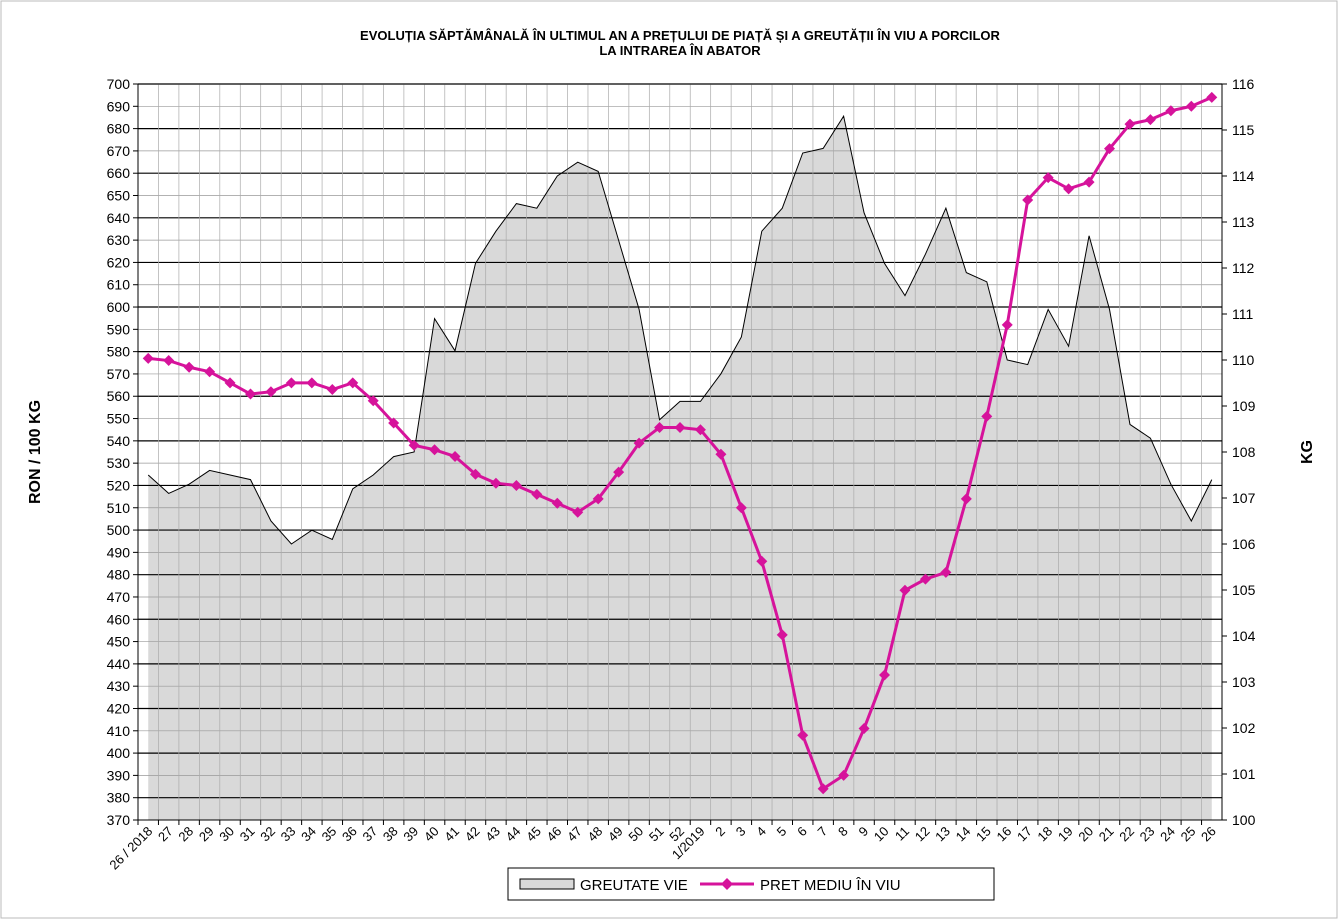 Image resolution: width=1338 pixels, height=924 pixels. I want to click on chart-title: LA INTRAREA ÎN ABATOR, so click(680, 50).